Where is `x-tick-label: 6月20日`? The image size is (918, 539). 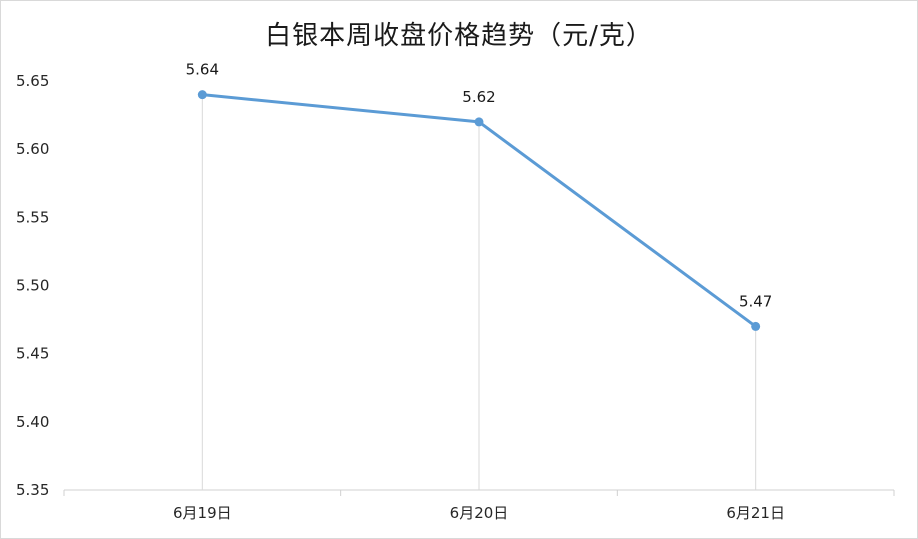
x-tick-label: 6月20日 is located at coordinates (479, 513).